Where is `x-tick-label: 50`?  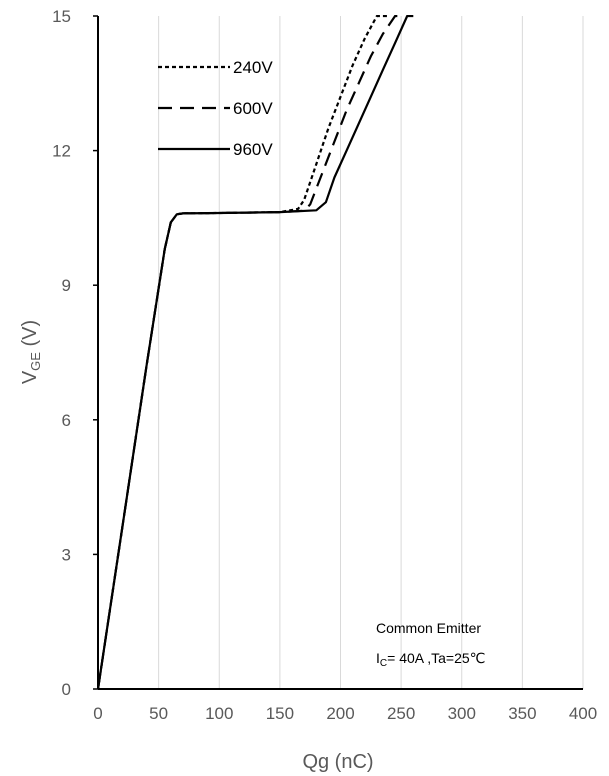 x-tick-label: 50 is located at coordinates (158, 713).